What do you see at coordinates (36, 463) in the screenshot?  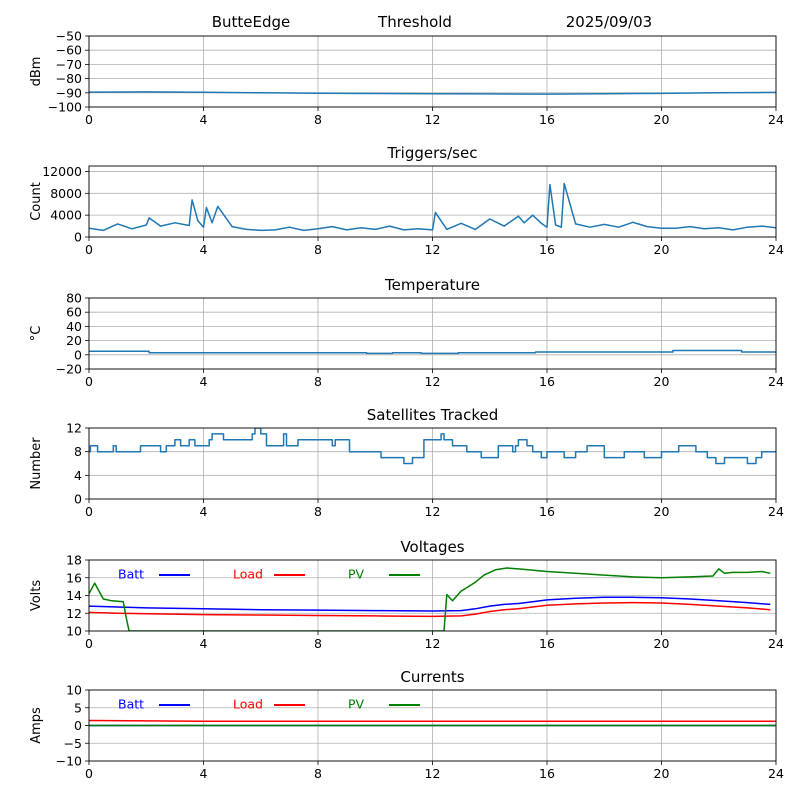 I see `y-axis-label-satellites: Number` at bounding box center [36, 463].